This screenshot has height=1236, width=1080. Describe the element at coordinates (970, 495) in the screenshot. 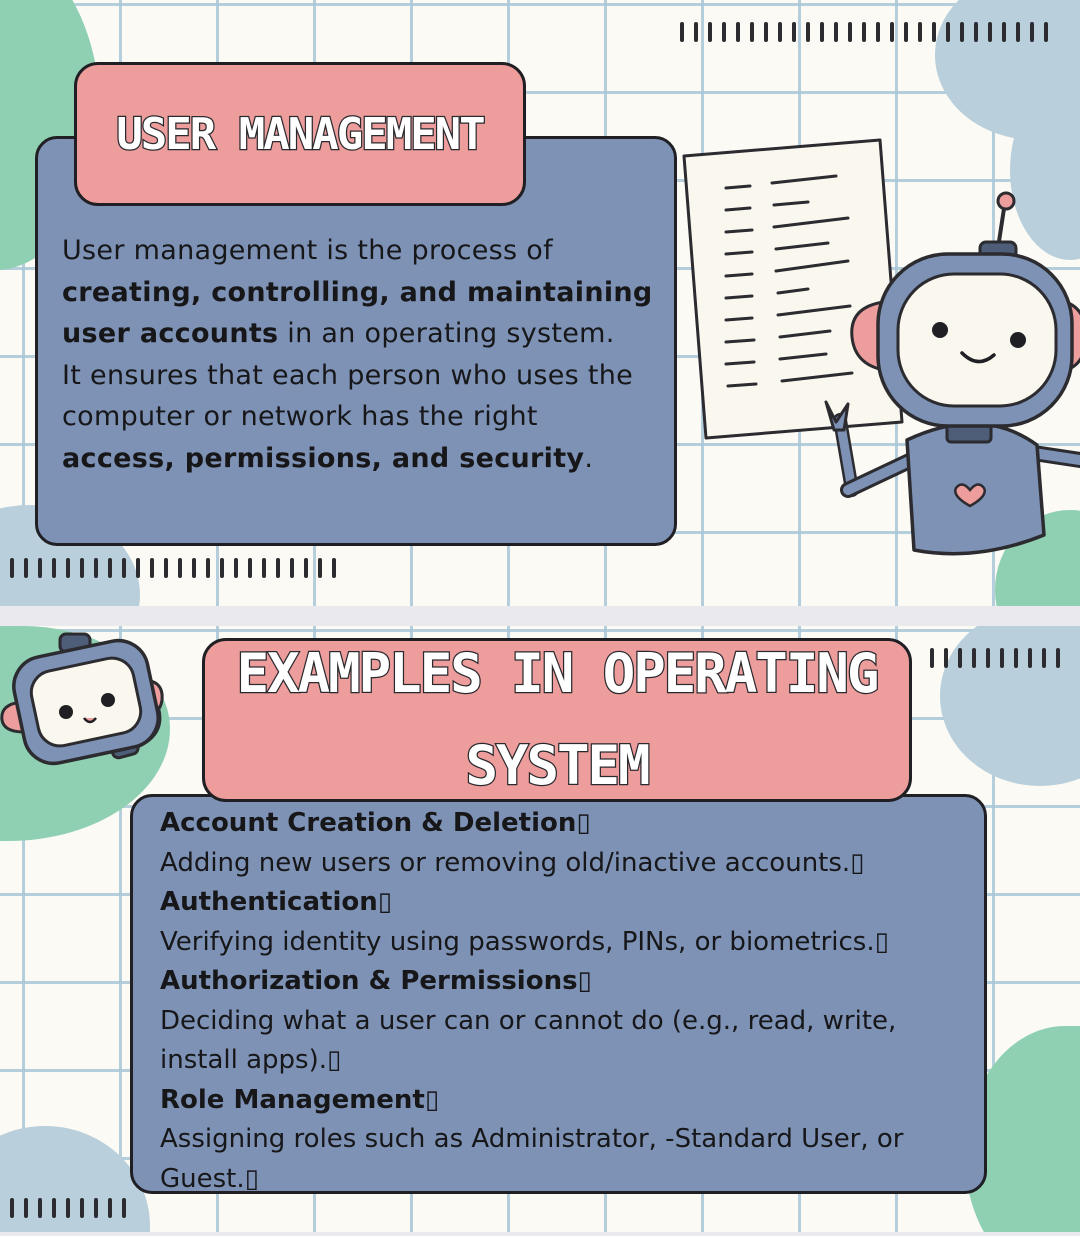

I see `heart-icon` at that location.